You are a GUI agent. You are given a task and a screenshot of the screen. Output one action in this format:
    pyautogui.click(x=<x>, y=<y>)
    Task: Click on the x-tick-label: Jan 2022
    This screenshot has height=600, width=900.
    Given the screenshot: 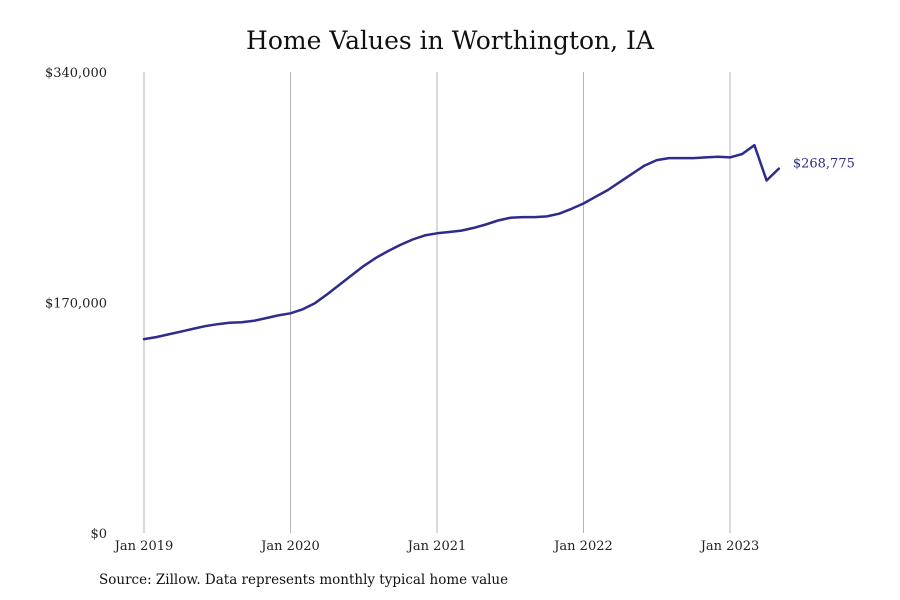 What is the action you would take?
    pyautogui.click(x=582, y=546)
    